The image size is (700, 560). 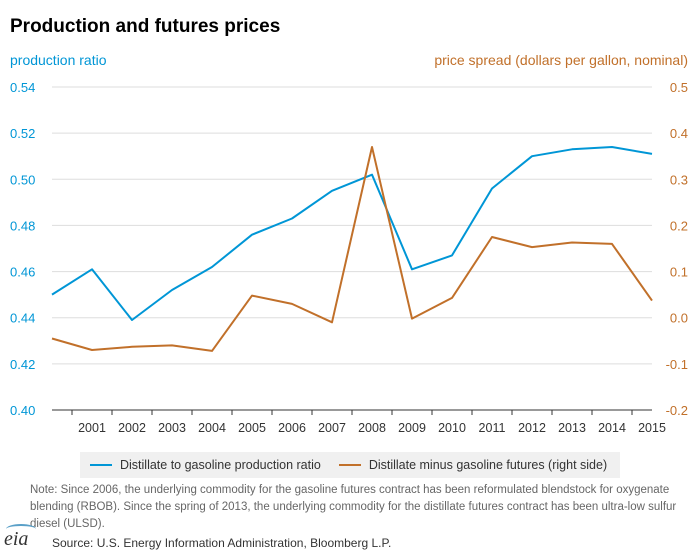 What do you see at coordinates (452, 428) in the screenshot?
I see `x-tick-label: 2010` at bounding box center [452, 428].